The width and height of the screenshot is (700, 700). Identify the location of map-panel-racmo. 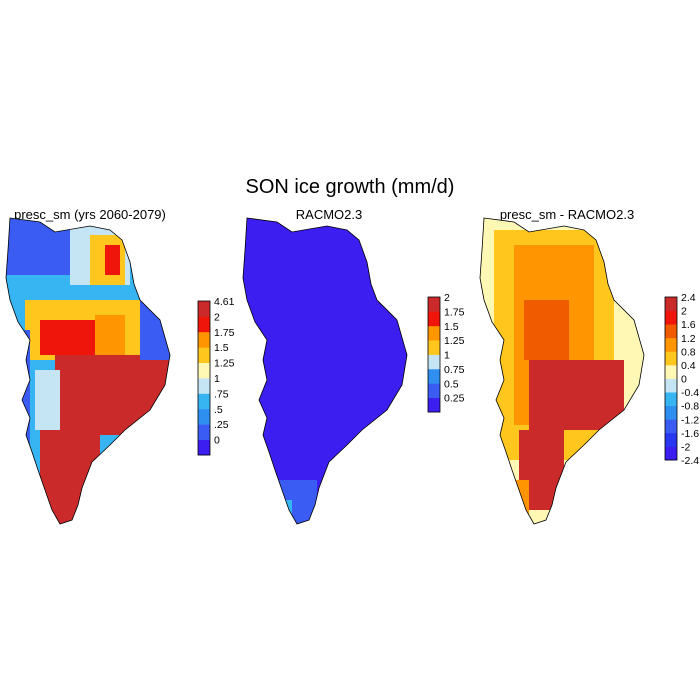
(325, 371).